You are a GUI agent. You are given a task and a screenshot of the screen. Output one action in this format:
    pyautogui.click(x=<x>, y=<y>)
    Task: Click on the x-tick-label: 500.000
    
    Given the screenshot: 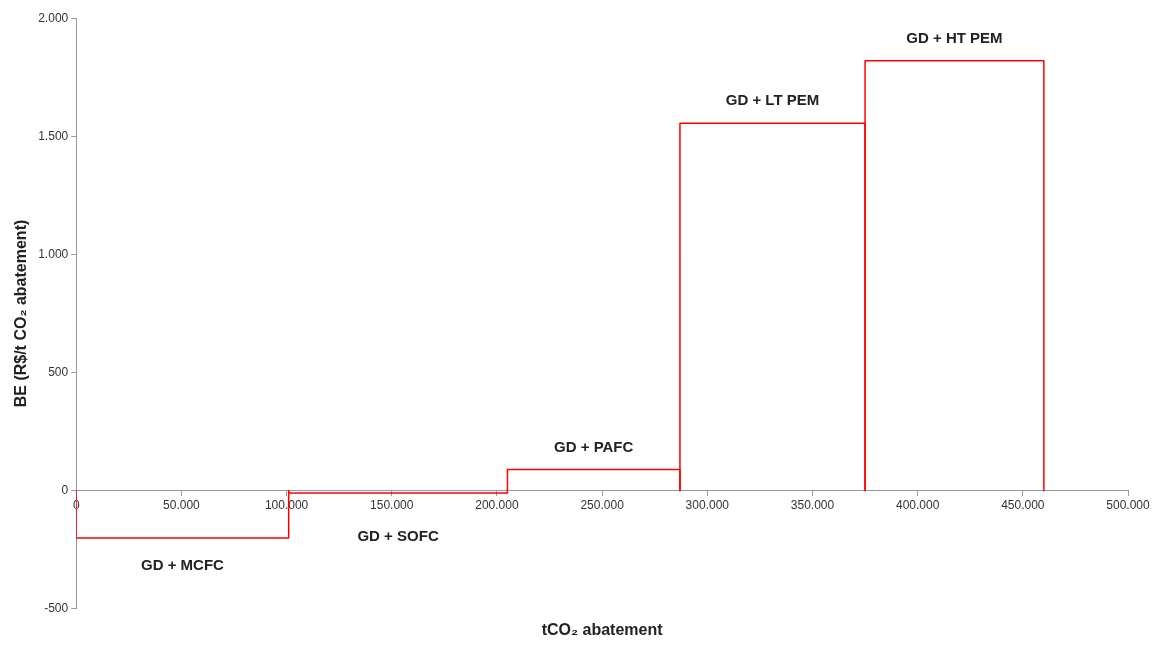 What is the action you would take?
    pyautogui.click(x=1128, y=505)
    